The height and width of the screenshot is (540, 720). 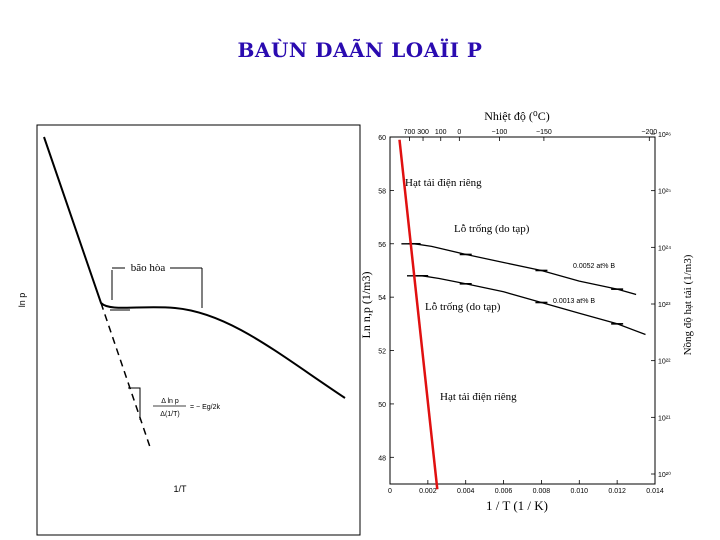 I want to click on y-ticks: 48 50 52 54 56 58 60, so click(x=386, y=298).